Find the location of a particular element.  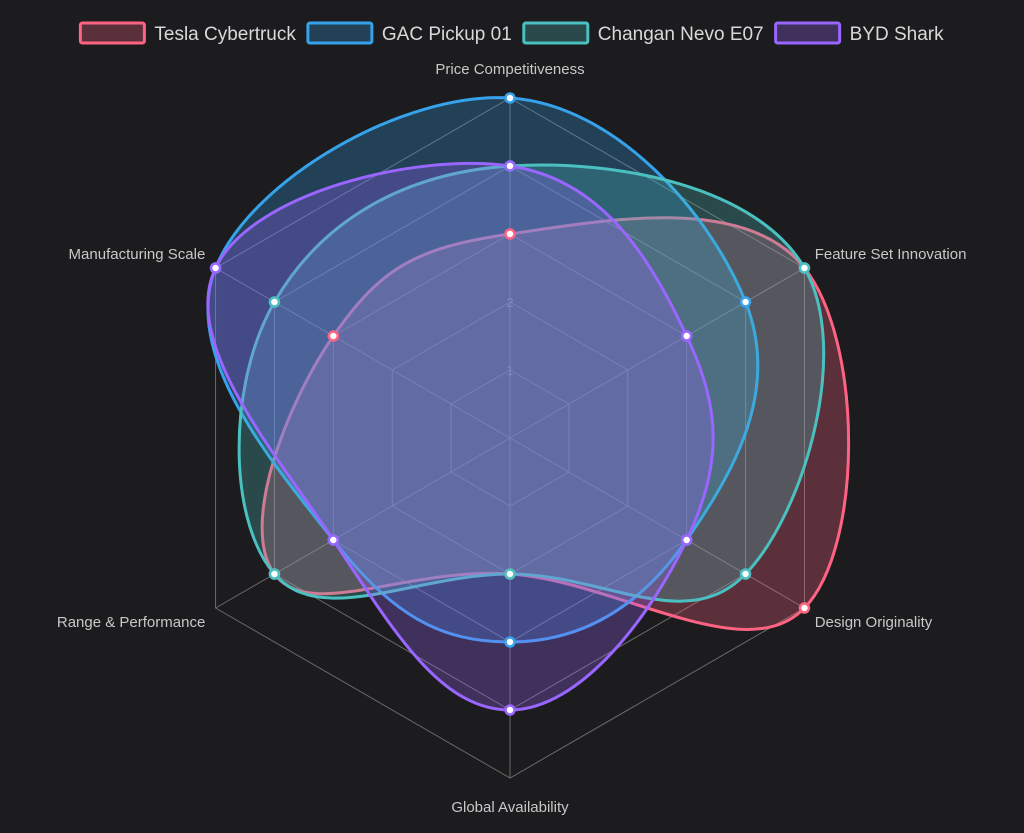

legend-item: BYD Shark is located at coordinates (859, 33).